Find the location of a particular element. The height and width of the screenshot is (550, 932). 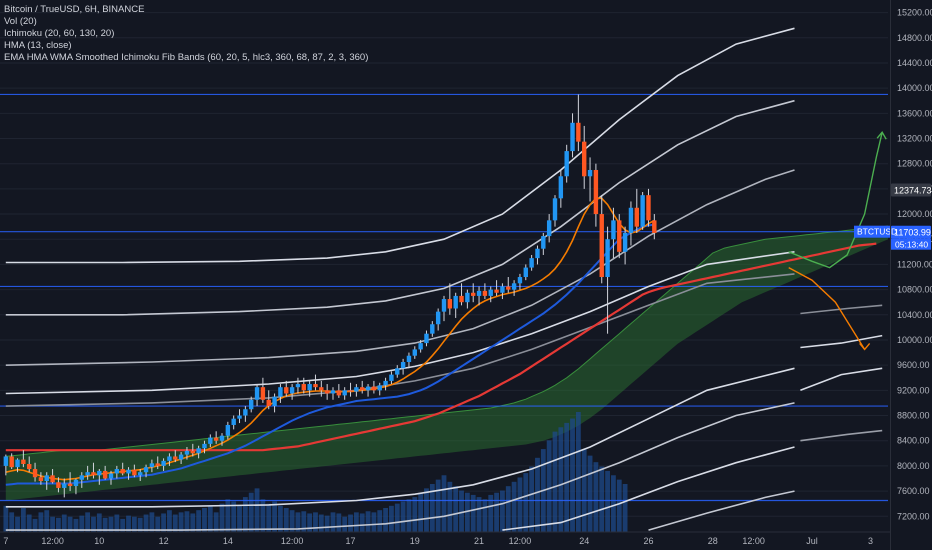

price-axis is located at coordinates (911, 275).